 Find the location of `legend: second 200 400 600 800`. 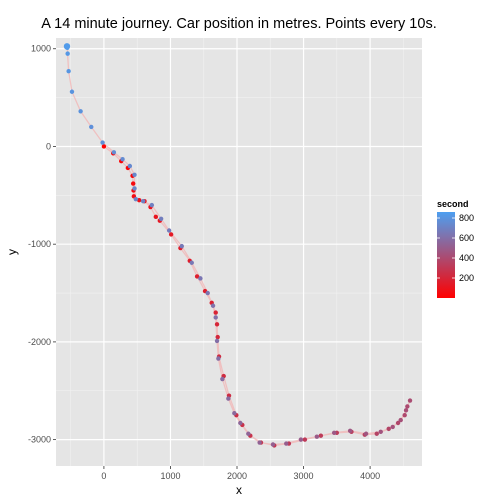

legend: second 200 400 600 800 is located at coordinates (455, 248).